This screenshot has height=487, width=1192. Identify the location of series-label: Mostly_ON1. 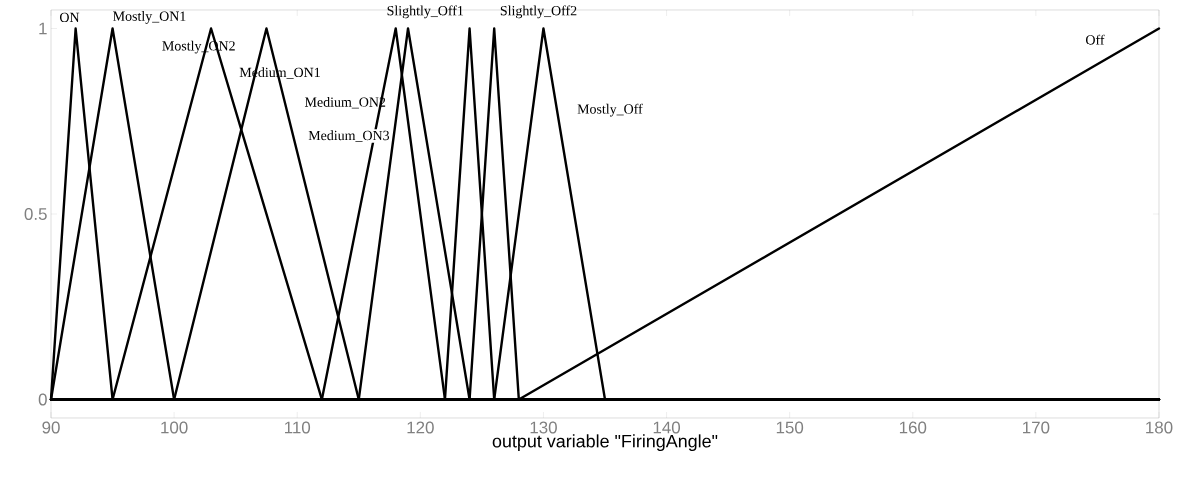
(149, 17).